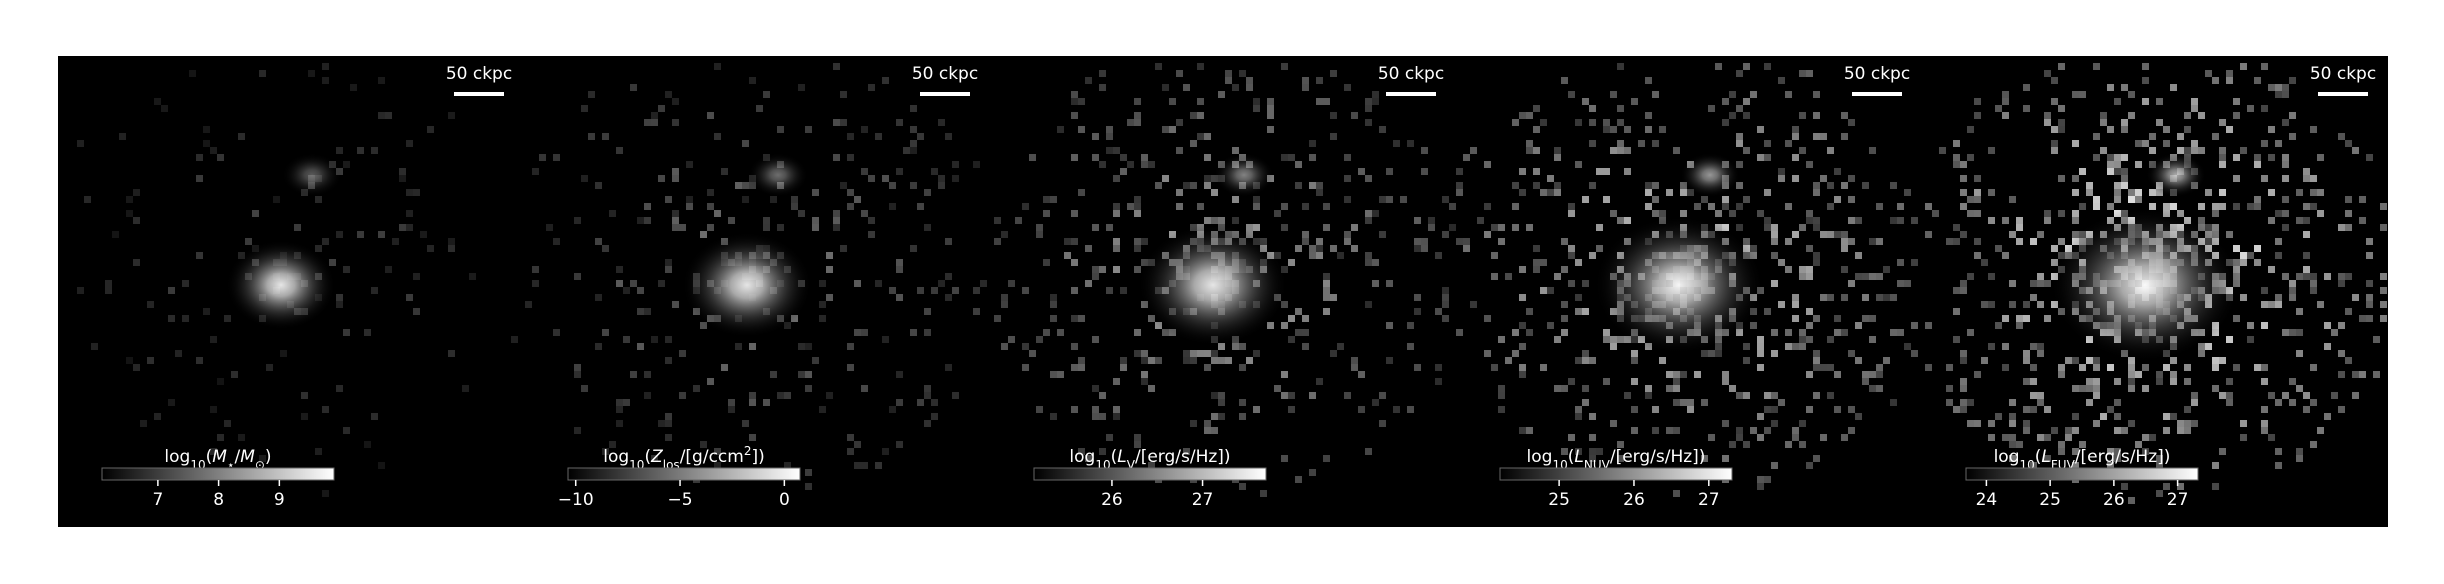  I want to click on colorbar, so click(218, 474).